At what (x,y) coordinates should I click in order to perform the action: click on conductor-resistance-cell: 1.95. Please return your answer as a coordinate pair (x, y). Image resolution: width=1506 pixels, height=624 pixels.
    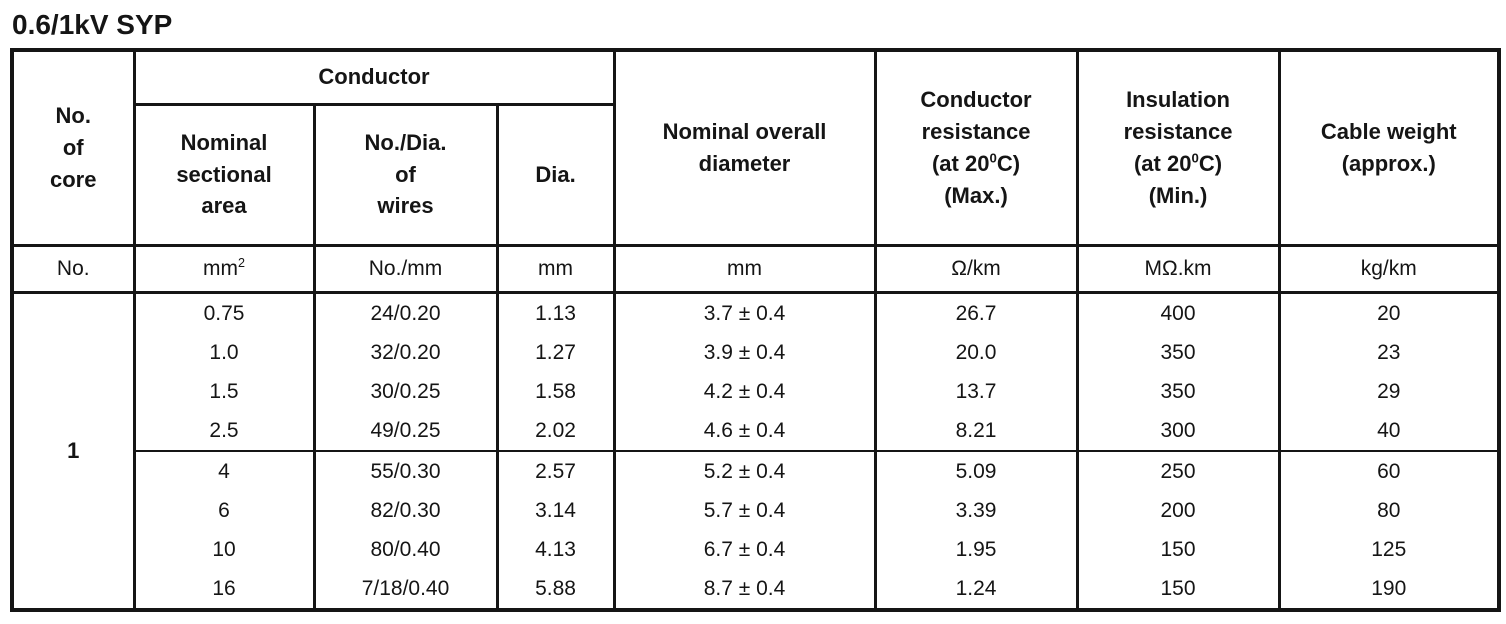
    Looking at the image, I should click on (975, 549).